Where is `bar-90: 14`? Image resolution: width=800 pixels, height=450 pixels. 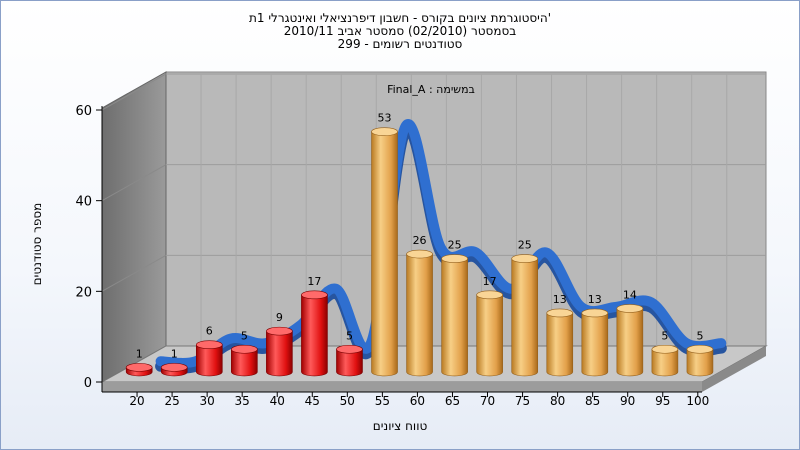
bar-90: 14 is located at coordinates (630, 332).